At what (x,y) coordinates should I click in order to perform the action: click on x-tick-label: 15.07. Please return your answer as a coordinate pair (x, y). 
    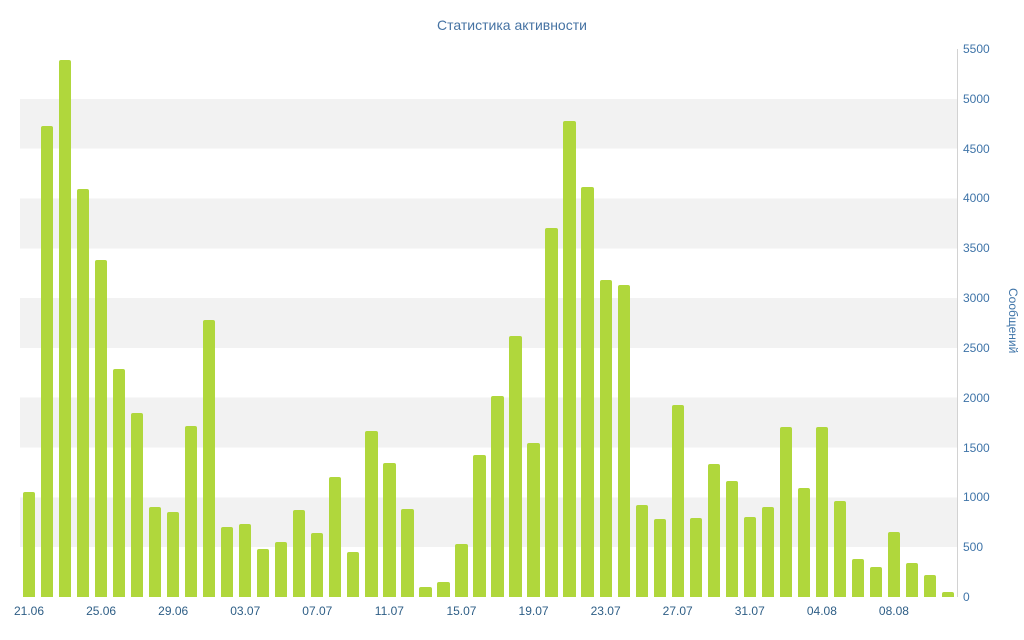
    Looking at the image, I should click on (461, 611).